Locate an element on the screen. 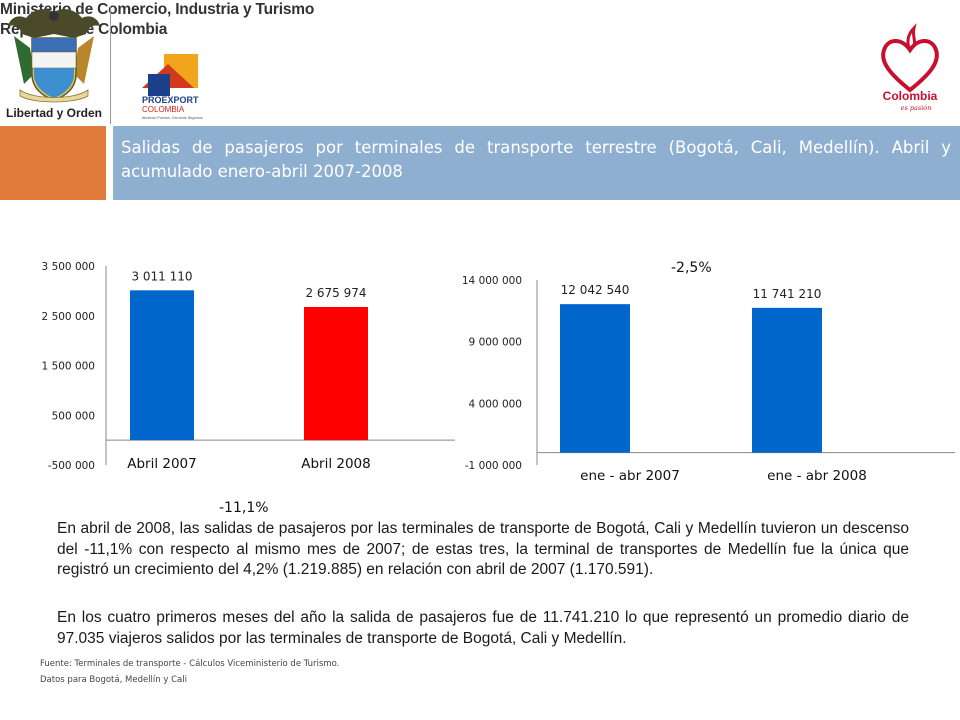  proexport-country: COLOMBIA is located at coordinates (163, 109).